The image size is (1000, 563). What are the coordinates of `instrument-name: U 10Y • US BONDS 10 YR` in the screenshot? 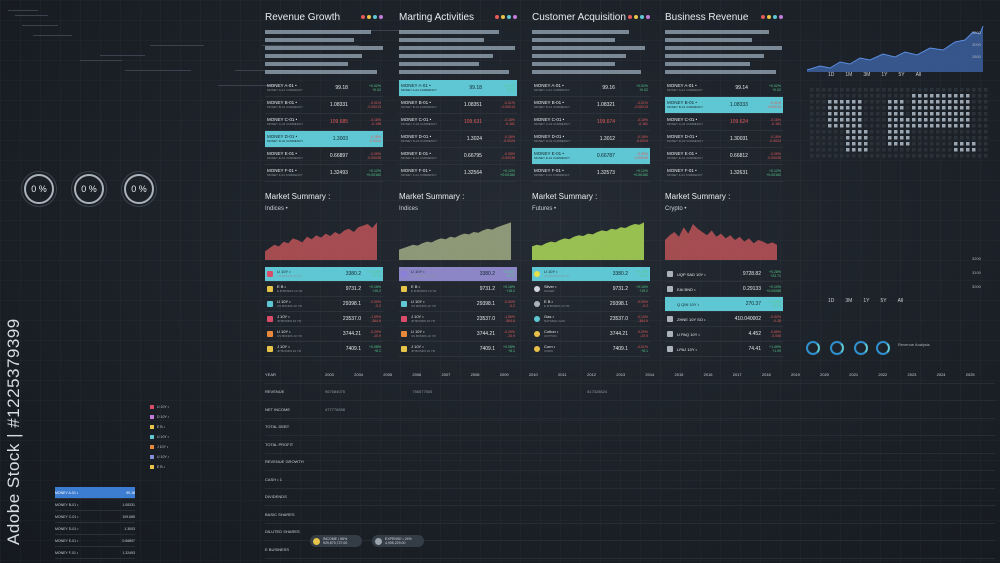 It's located at (436, 334).